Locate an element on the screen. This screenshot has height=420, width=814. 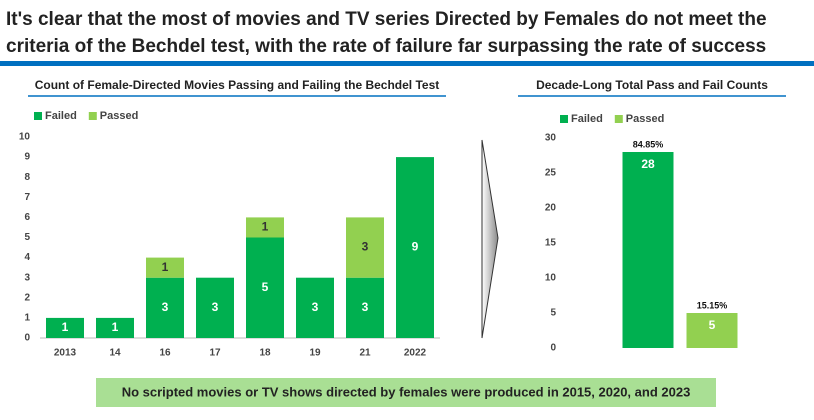
x-tick-label: 2013 is located at coordinates (65, 353).